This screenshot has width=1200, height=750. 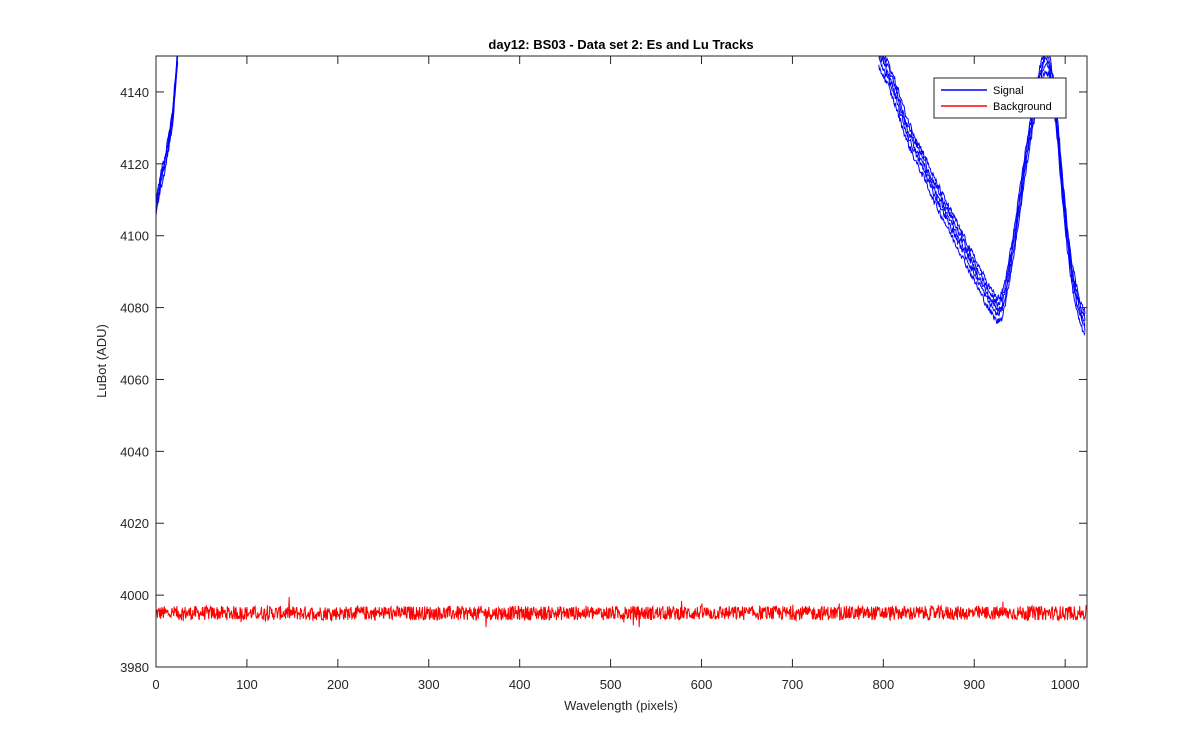 What do you see at coordinates (611, 684) in the screenshot?
I see `x-tick-label: 500` at bounding box center [611, 684].